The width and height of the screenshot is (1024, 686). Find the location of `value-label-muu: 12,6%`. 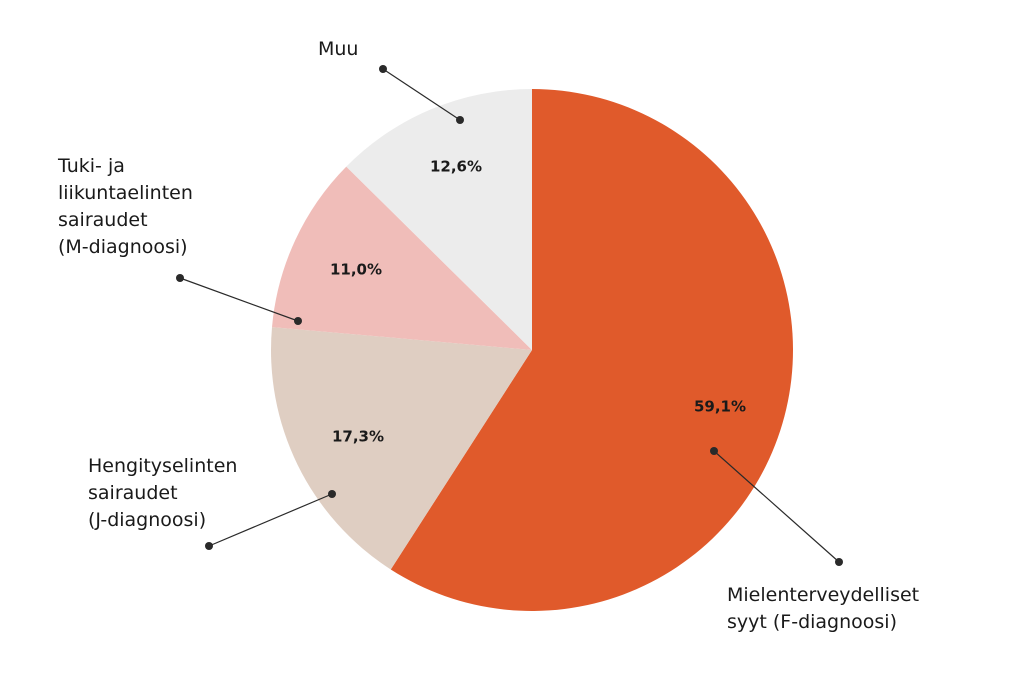

value-label-muu: 12,6% is located at coordinates (456, 167).